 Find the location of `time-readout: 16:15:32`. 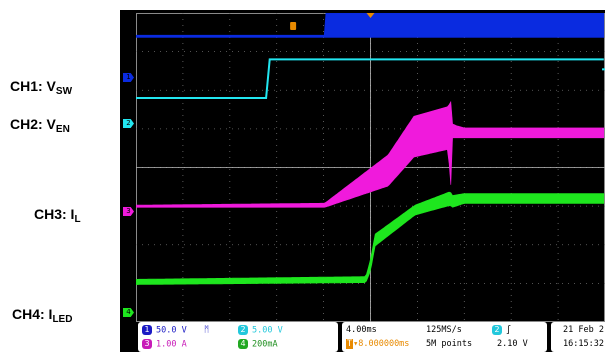

time-readout: 16:15:32 is located at coordinates (583, 344).